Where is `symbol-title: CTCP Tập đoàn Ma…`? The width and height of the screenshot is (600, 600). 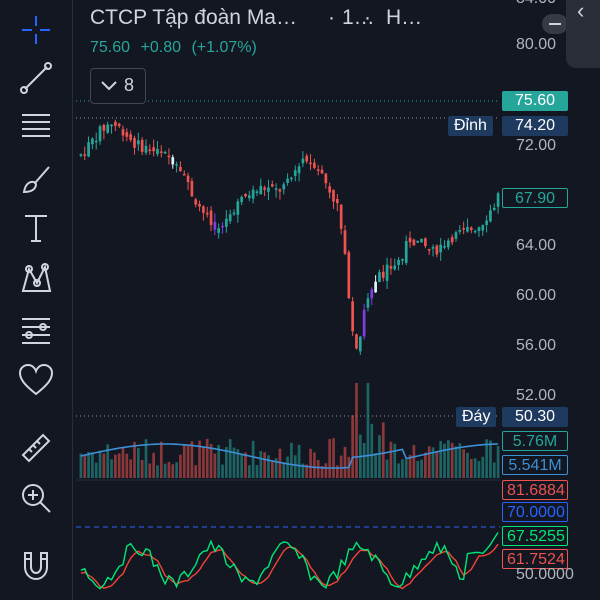
symbol-title: CTCP Tập đoàn Ma… is located at coordinates (193, 17).